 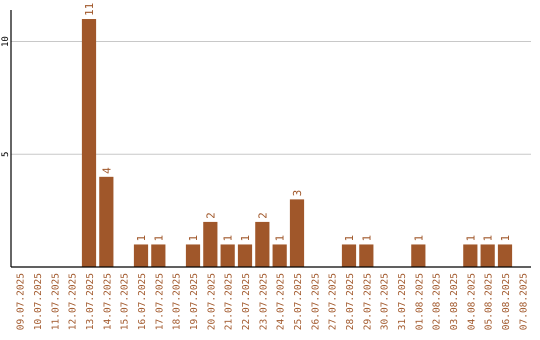 I want to click on x-tick-label: 17.07.2025, so click(x=160, y=301).